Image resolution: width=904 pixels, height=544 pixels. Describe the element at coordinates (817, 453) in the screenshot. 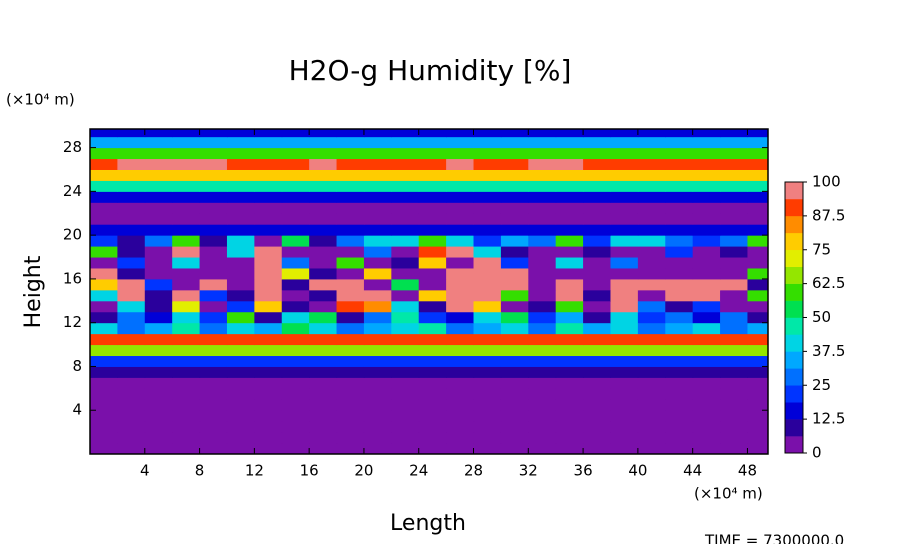

I see `colorbar-tick-label: 0` at that location.